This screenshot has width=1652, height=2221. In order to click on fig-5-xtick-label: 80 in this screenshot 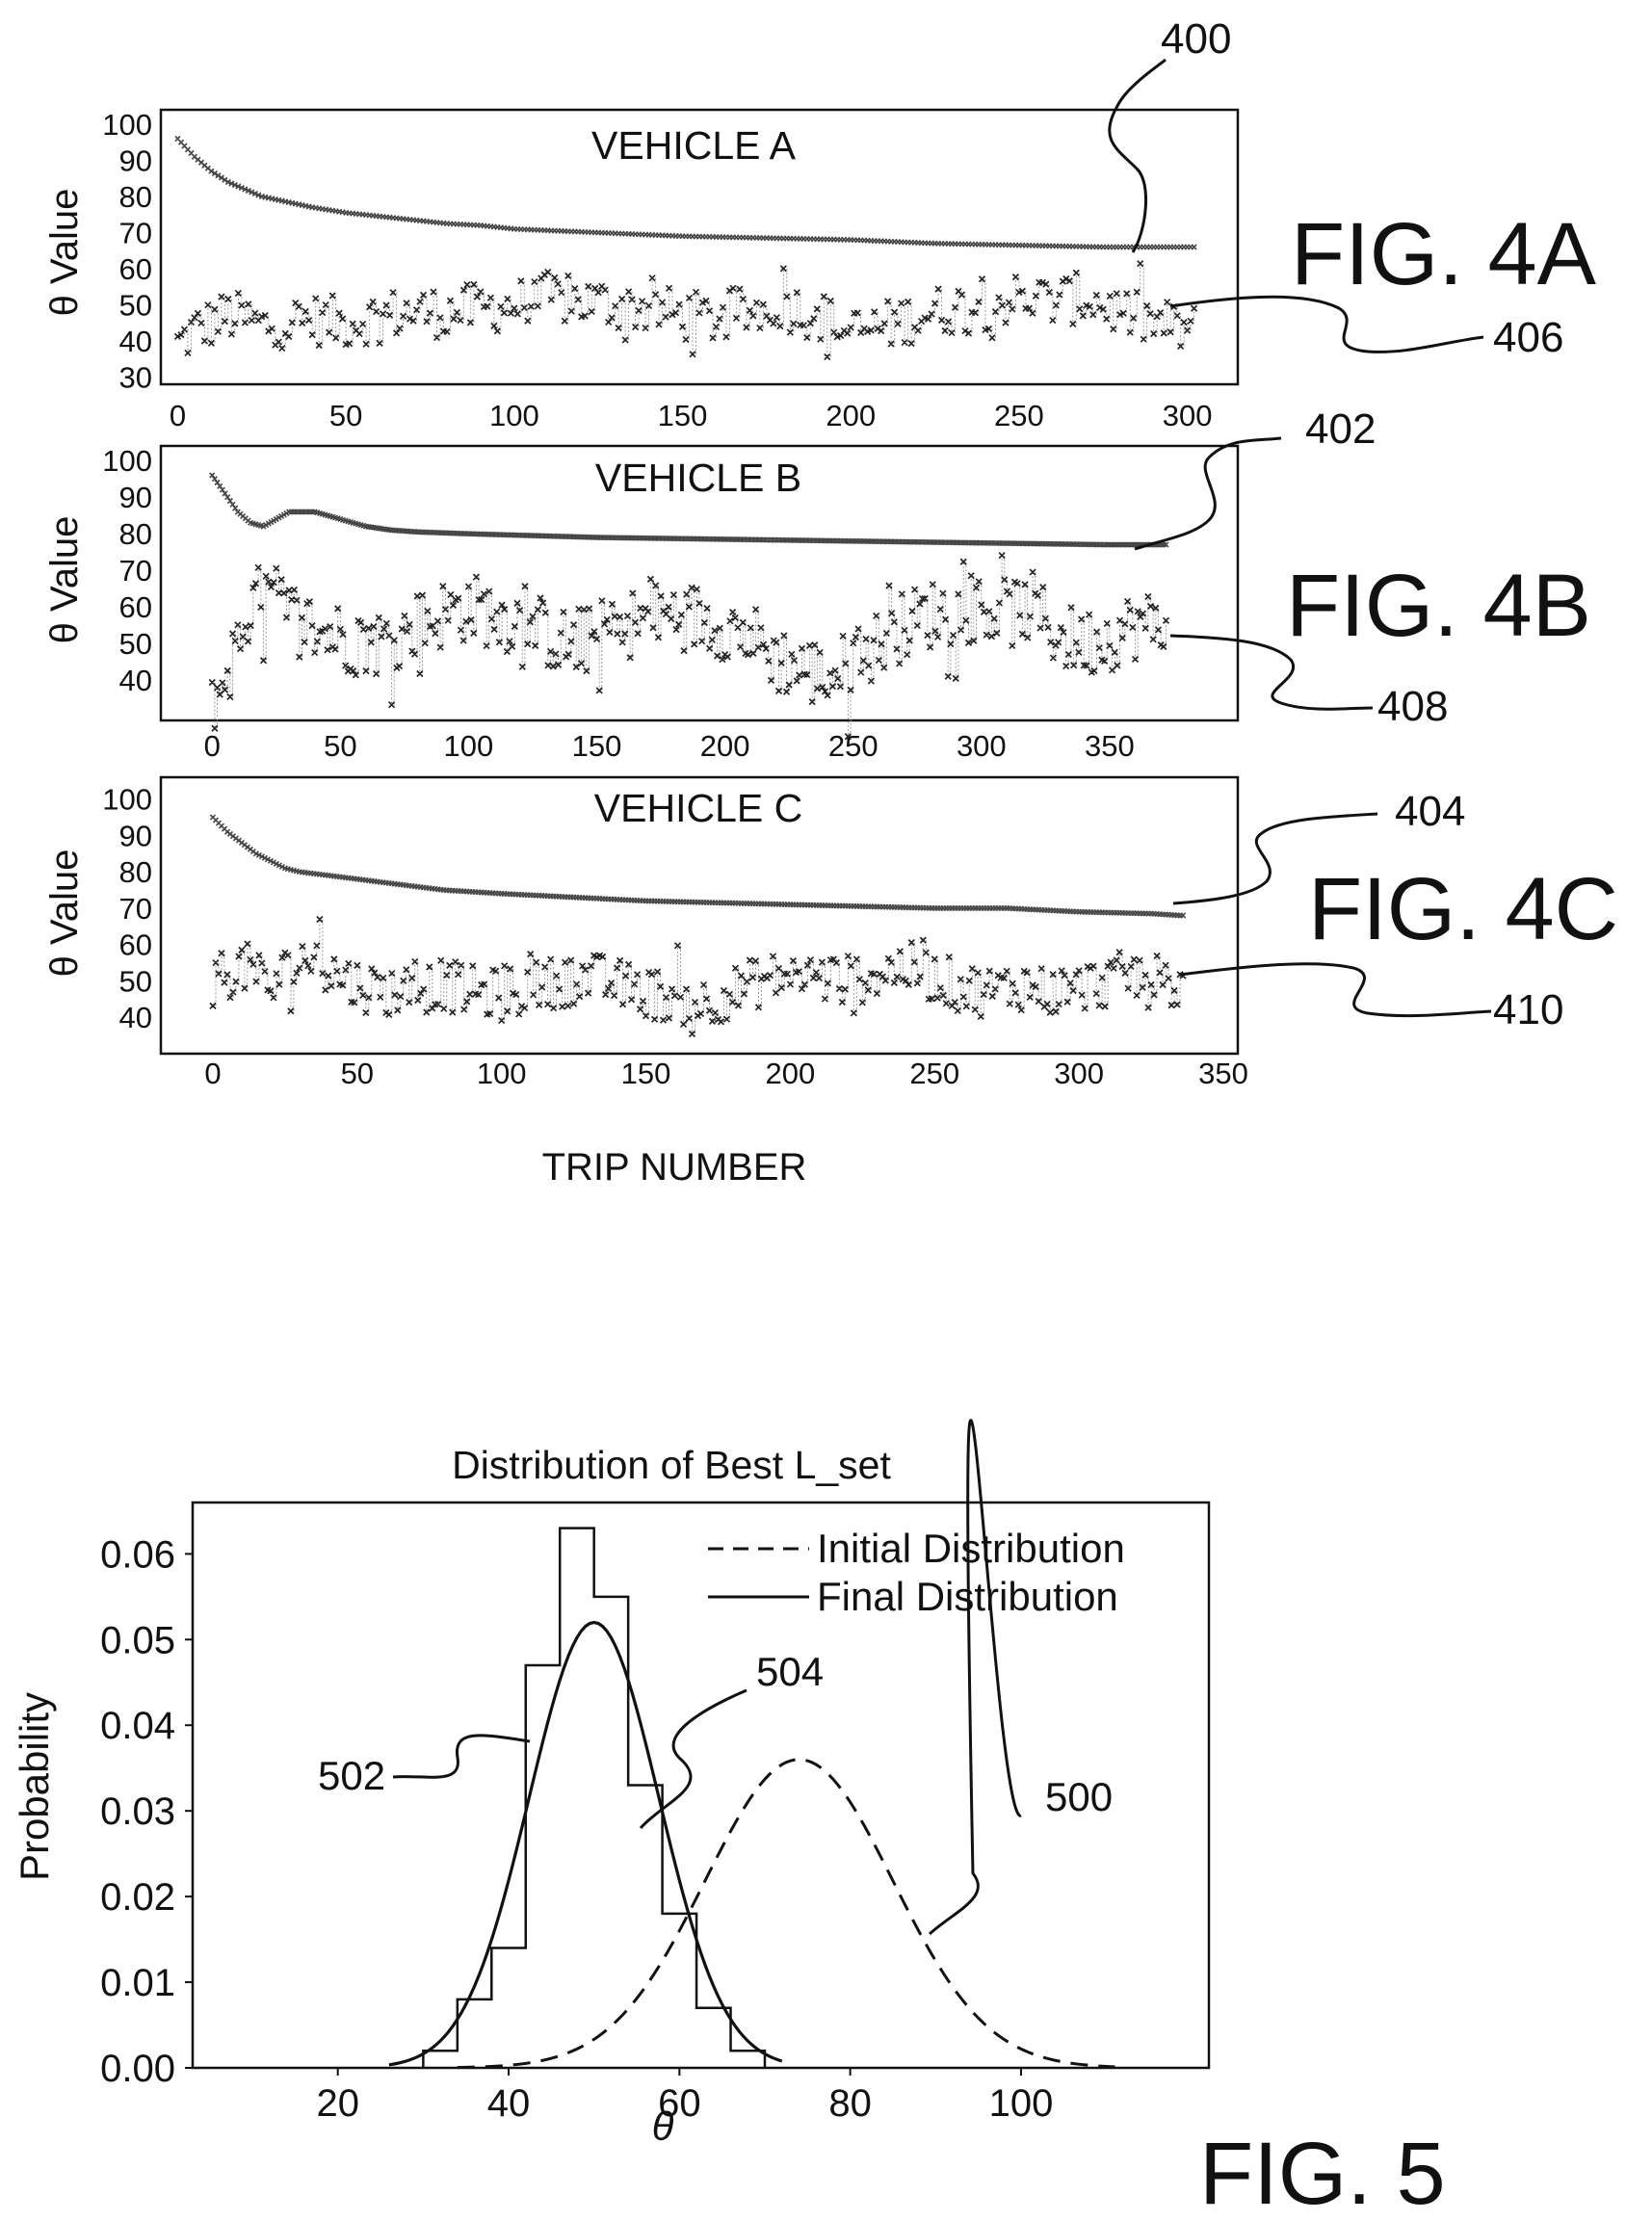, I will do `click(850, 2104)`.